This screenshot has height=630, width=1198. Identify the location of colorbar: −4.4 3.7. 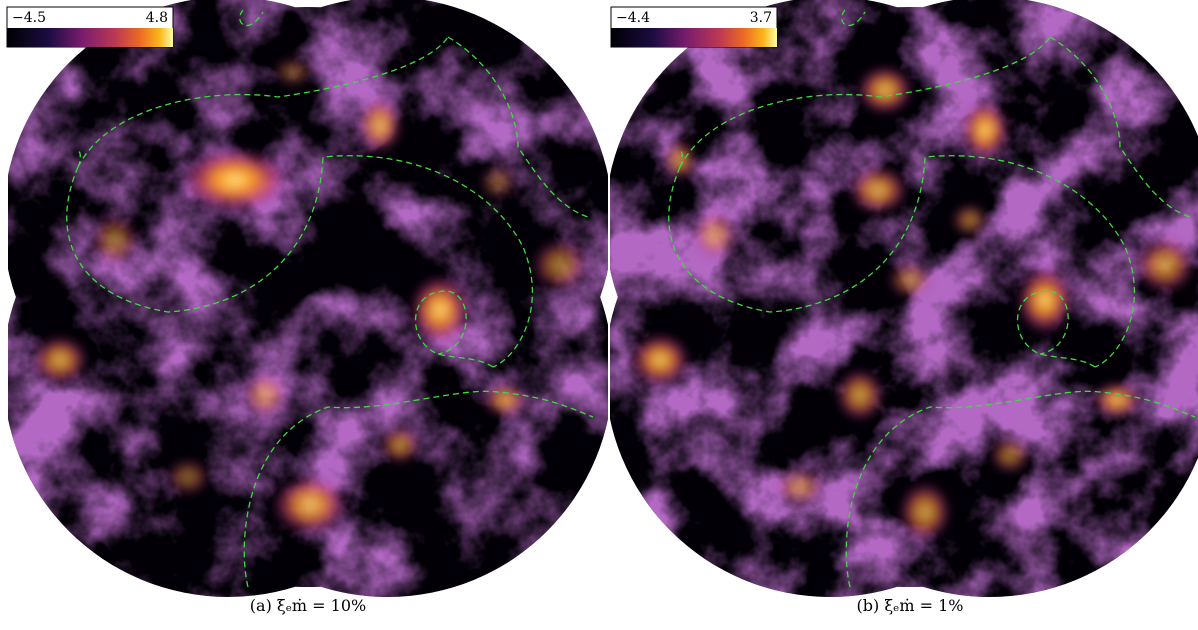
(694, 27).